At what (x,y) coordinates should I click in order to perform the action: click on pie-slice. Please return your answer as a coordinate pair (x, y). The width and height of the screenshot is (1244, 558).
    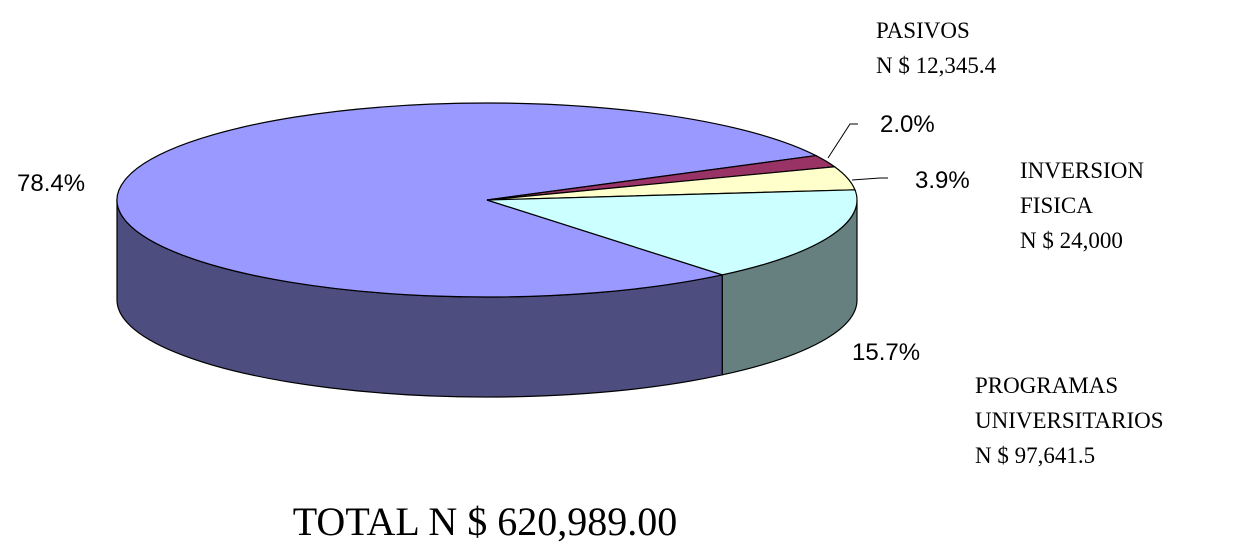
    Looking at the image, I should click on (672, 232).